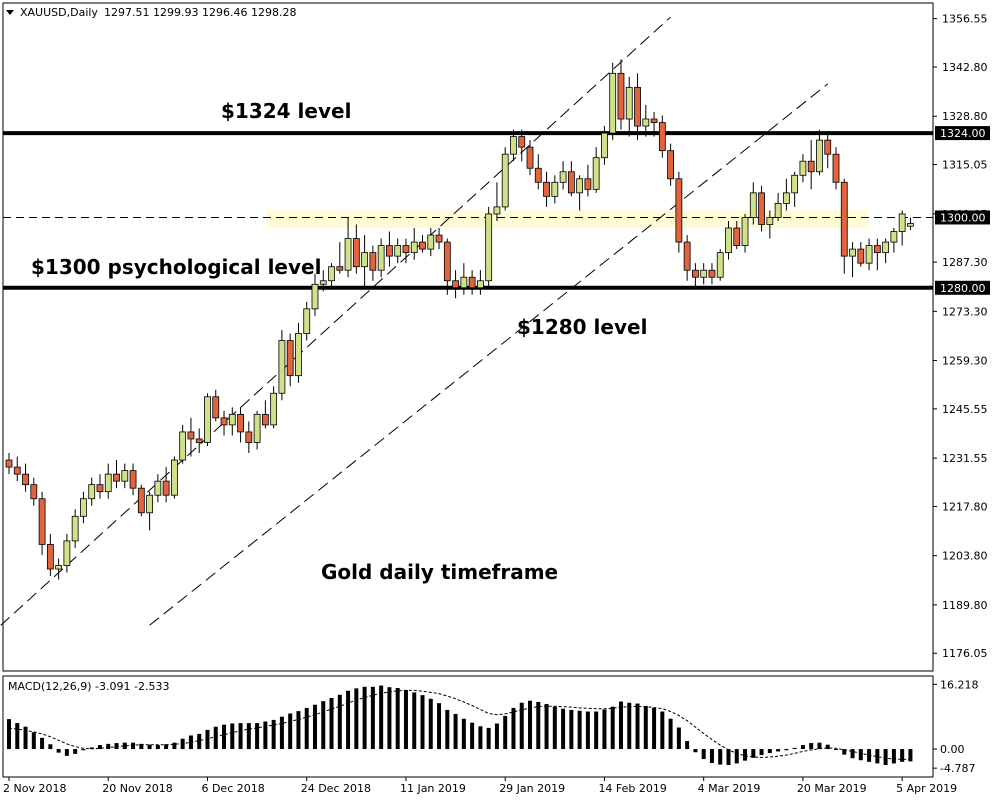 Image resolution: width=1000 pixels, height=800 pixels. What do you see at coordinates (965, 605) in the screenshot?
I see `price-tick-label: 1189.80` at bounding box center [965, 605].